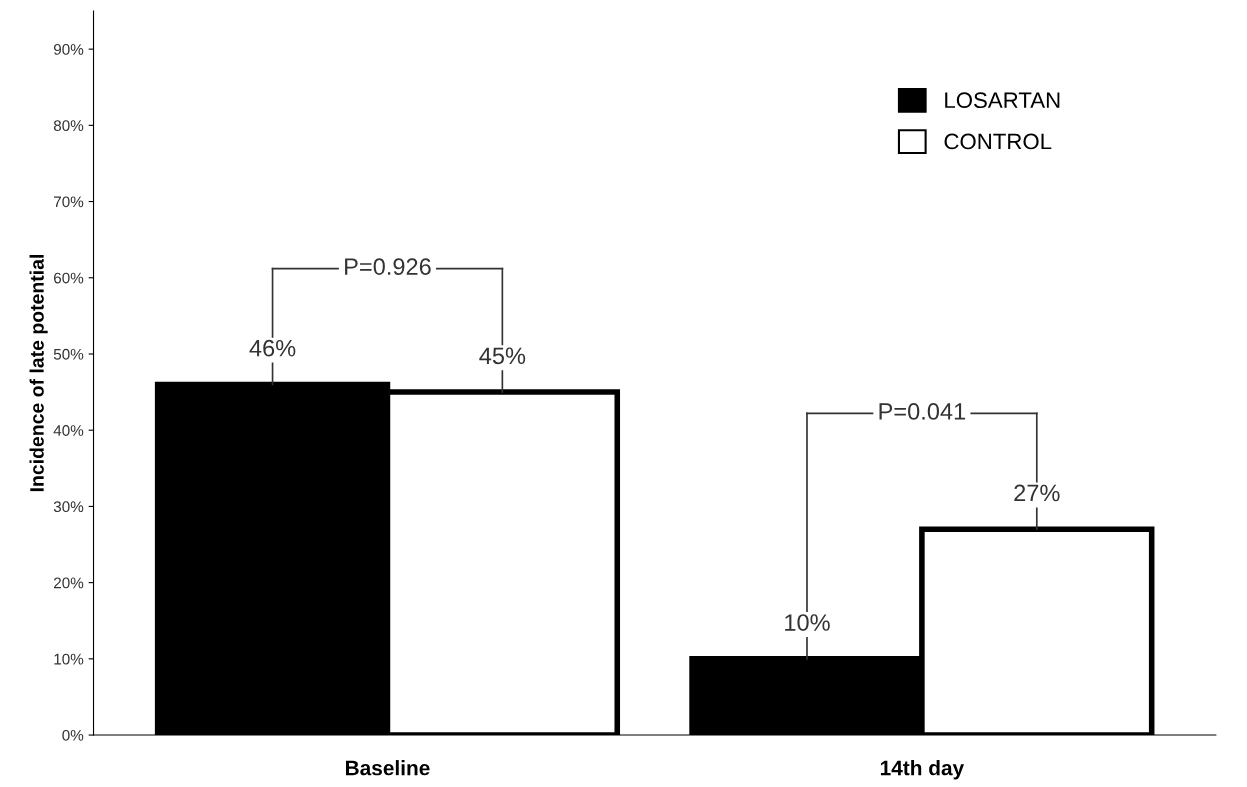  What do you see at coordinates (73, 735) in the screenshot?
I see `y-tick-label: 0%` at bounding box center [73, 735].